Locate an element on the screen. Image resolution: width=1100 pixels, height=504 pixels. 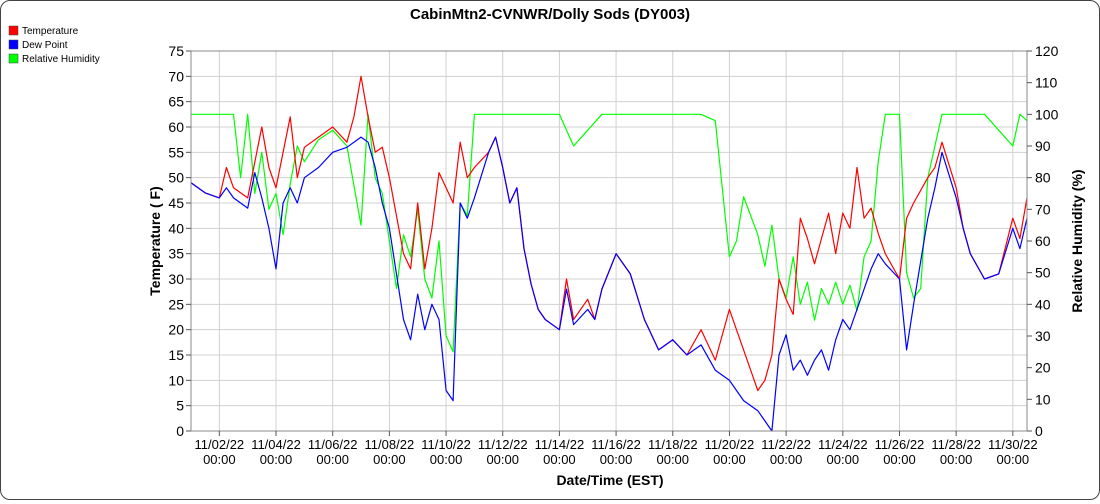
y-axis-ticks: 0 5 10 15 20 25 30 35 40 45 50 55 60 65 70 75 is located at coordinates (179, 241).